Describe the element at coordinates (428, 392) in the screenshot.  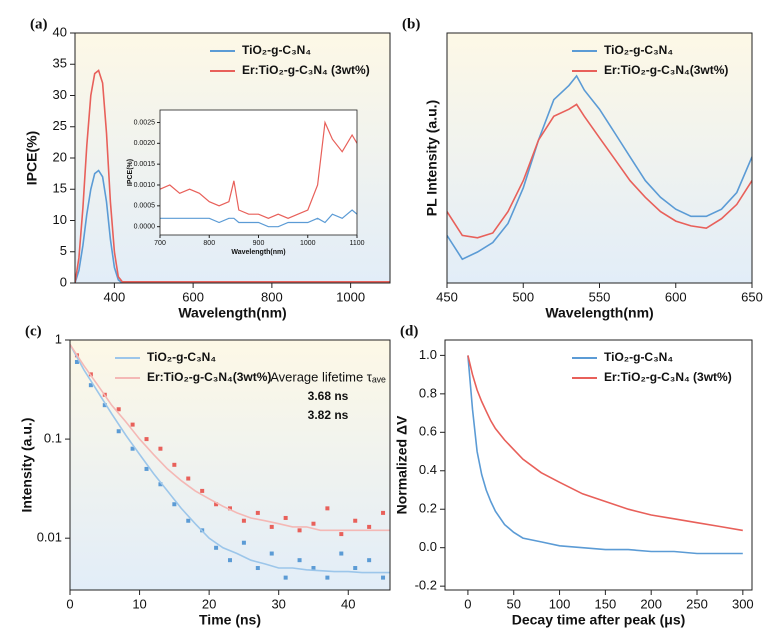
I see `y-tick-label: 0.8` at that location.